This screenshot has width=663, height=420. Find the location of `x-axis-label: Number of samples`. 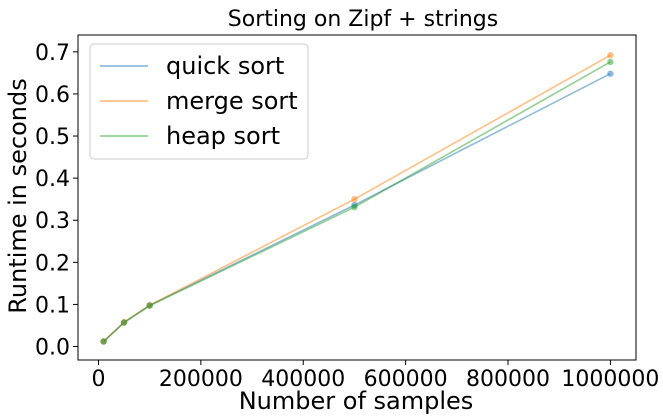

x-axis-label: Number of samples is located at coordinates (356, 401).